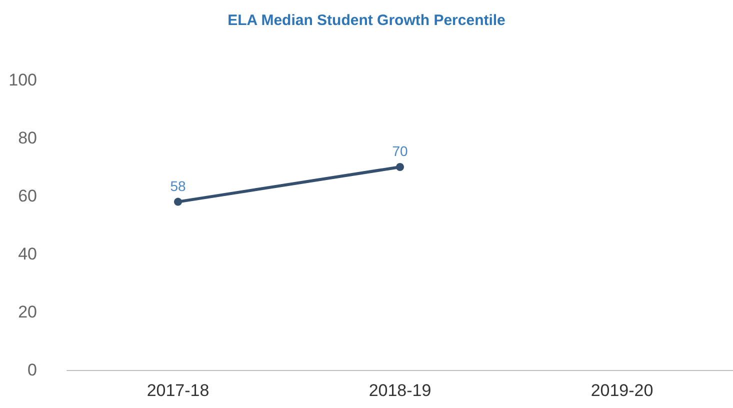 This screenshot has height=408, width=733. Describe the element at coordinates (178, 186) in the screenshot. I see `data-label: 58` at that location.